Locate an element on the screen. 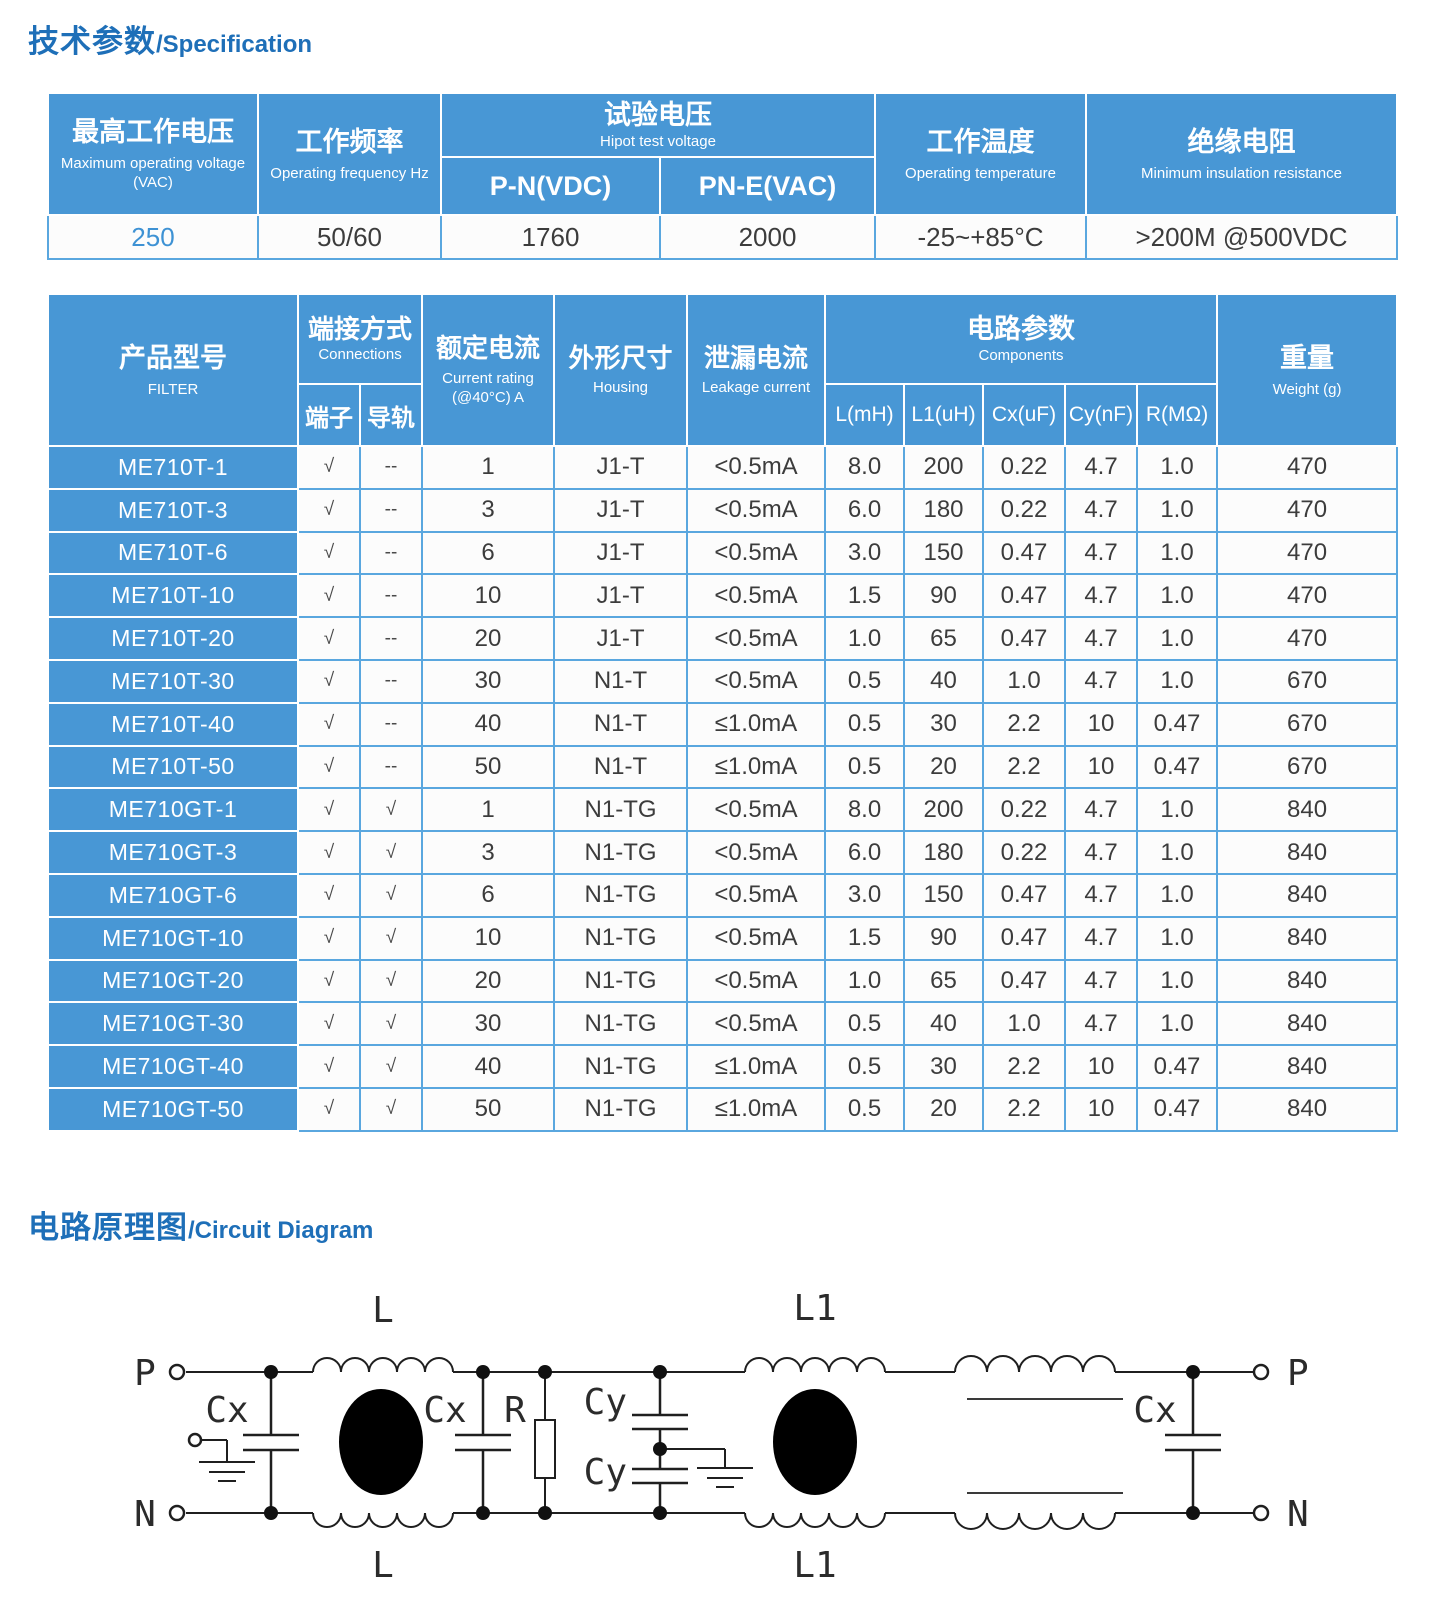 The width and height of the screenshot is (1442, 1600). cell-model: ME710T-50 is located at coordinates (173, 767).